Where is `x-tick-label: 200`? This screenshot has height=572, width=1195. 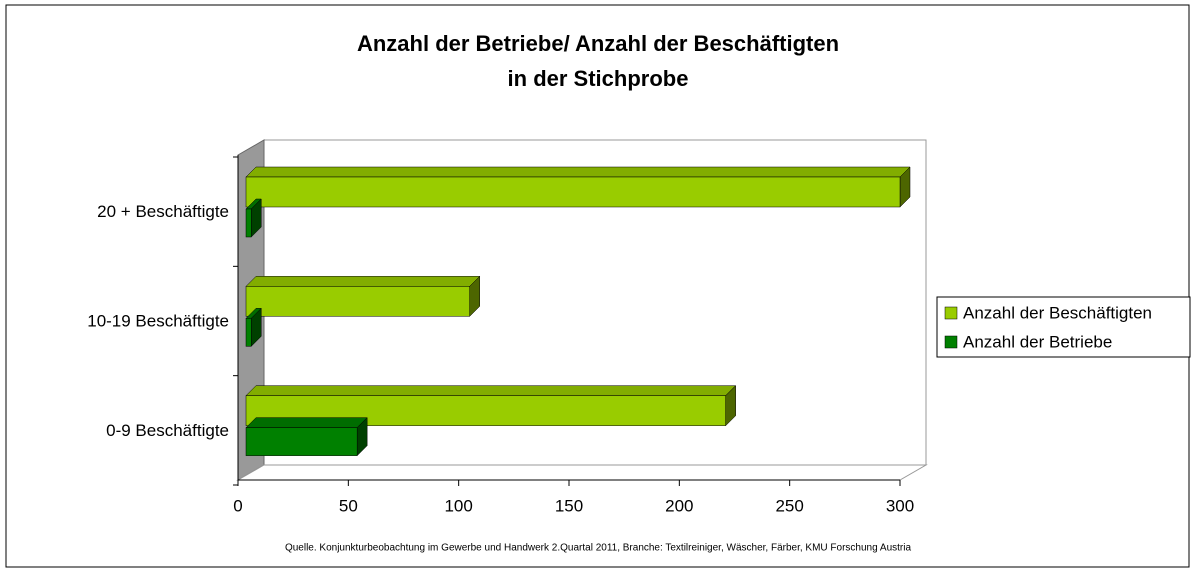
x-tick-label: 200 is located at coordinates (679, 505).